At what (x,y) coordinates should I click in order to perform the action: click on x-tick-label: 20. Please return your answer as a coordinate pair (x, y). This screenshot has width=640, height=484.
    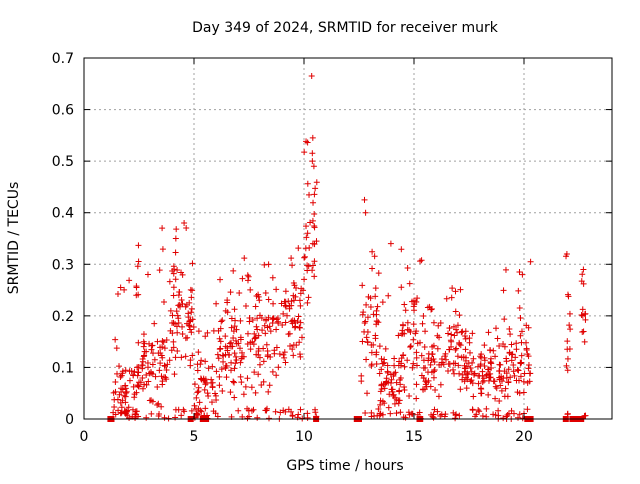
    Looking at the image, I should click on (524, 437).